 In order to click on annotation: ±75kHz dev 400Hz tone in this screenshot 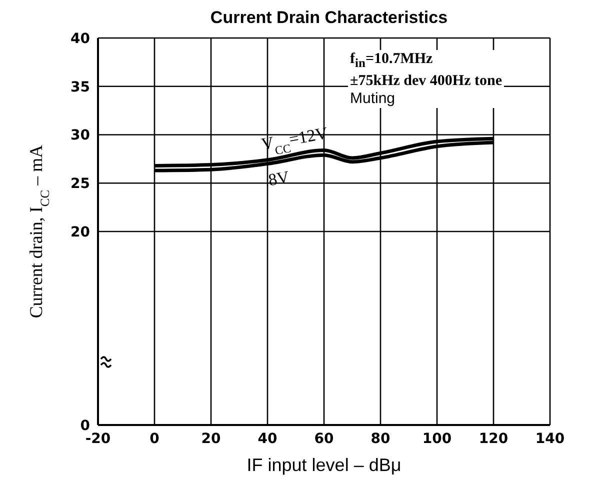, I will do `click(426, 81)`.